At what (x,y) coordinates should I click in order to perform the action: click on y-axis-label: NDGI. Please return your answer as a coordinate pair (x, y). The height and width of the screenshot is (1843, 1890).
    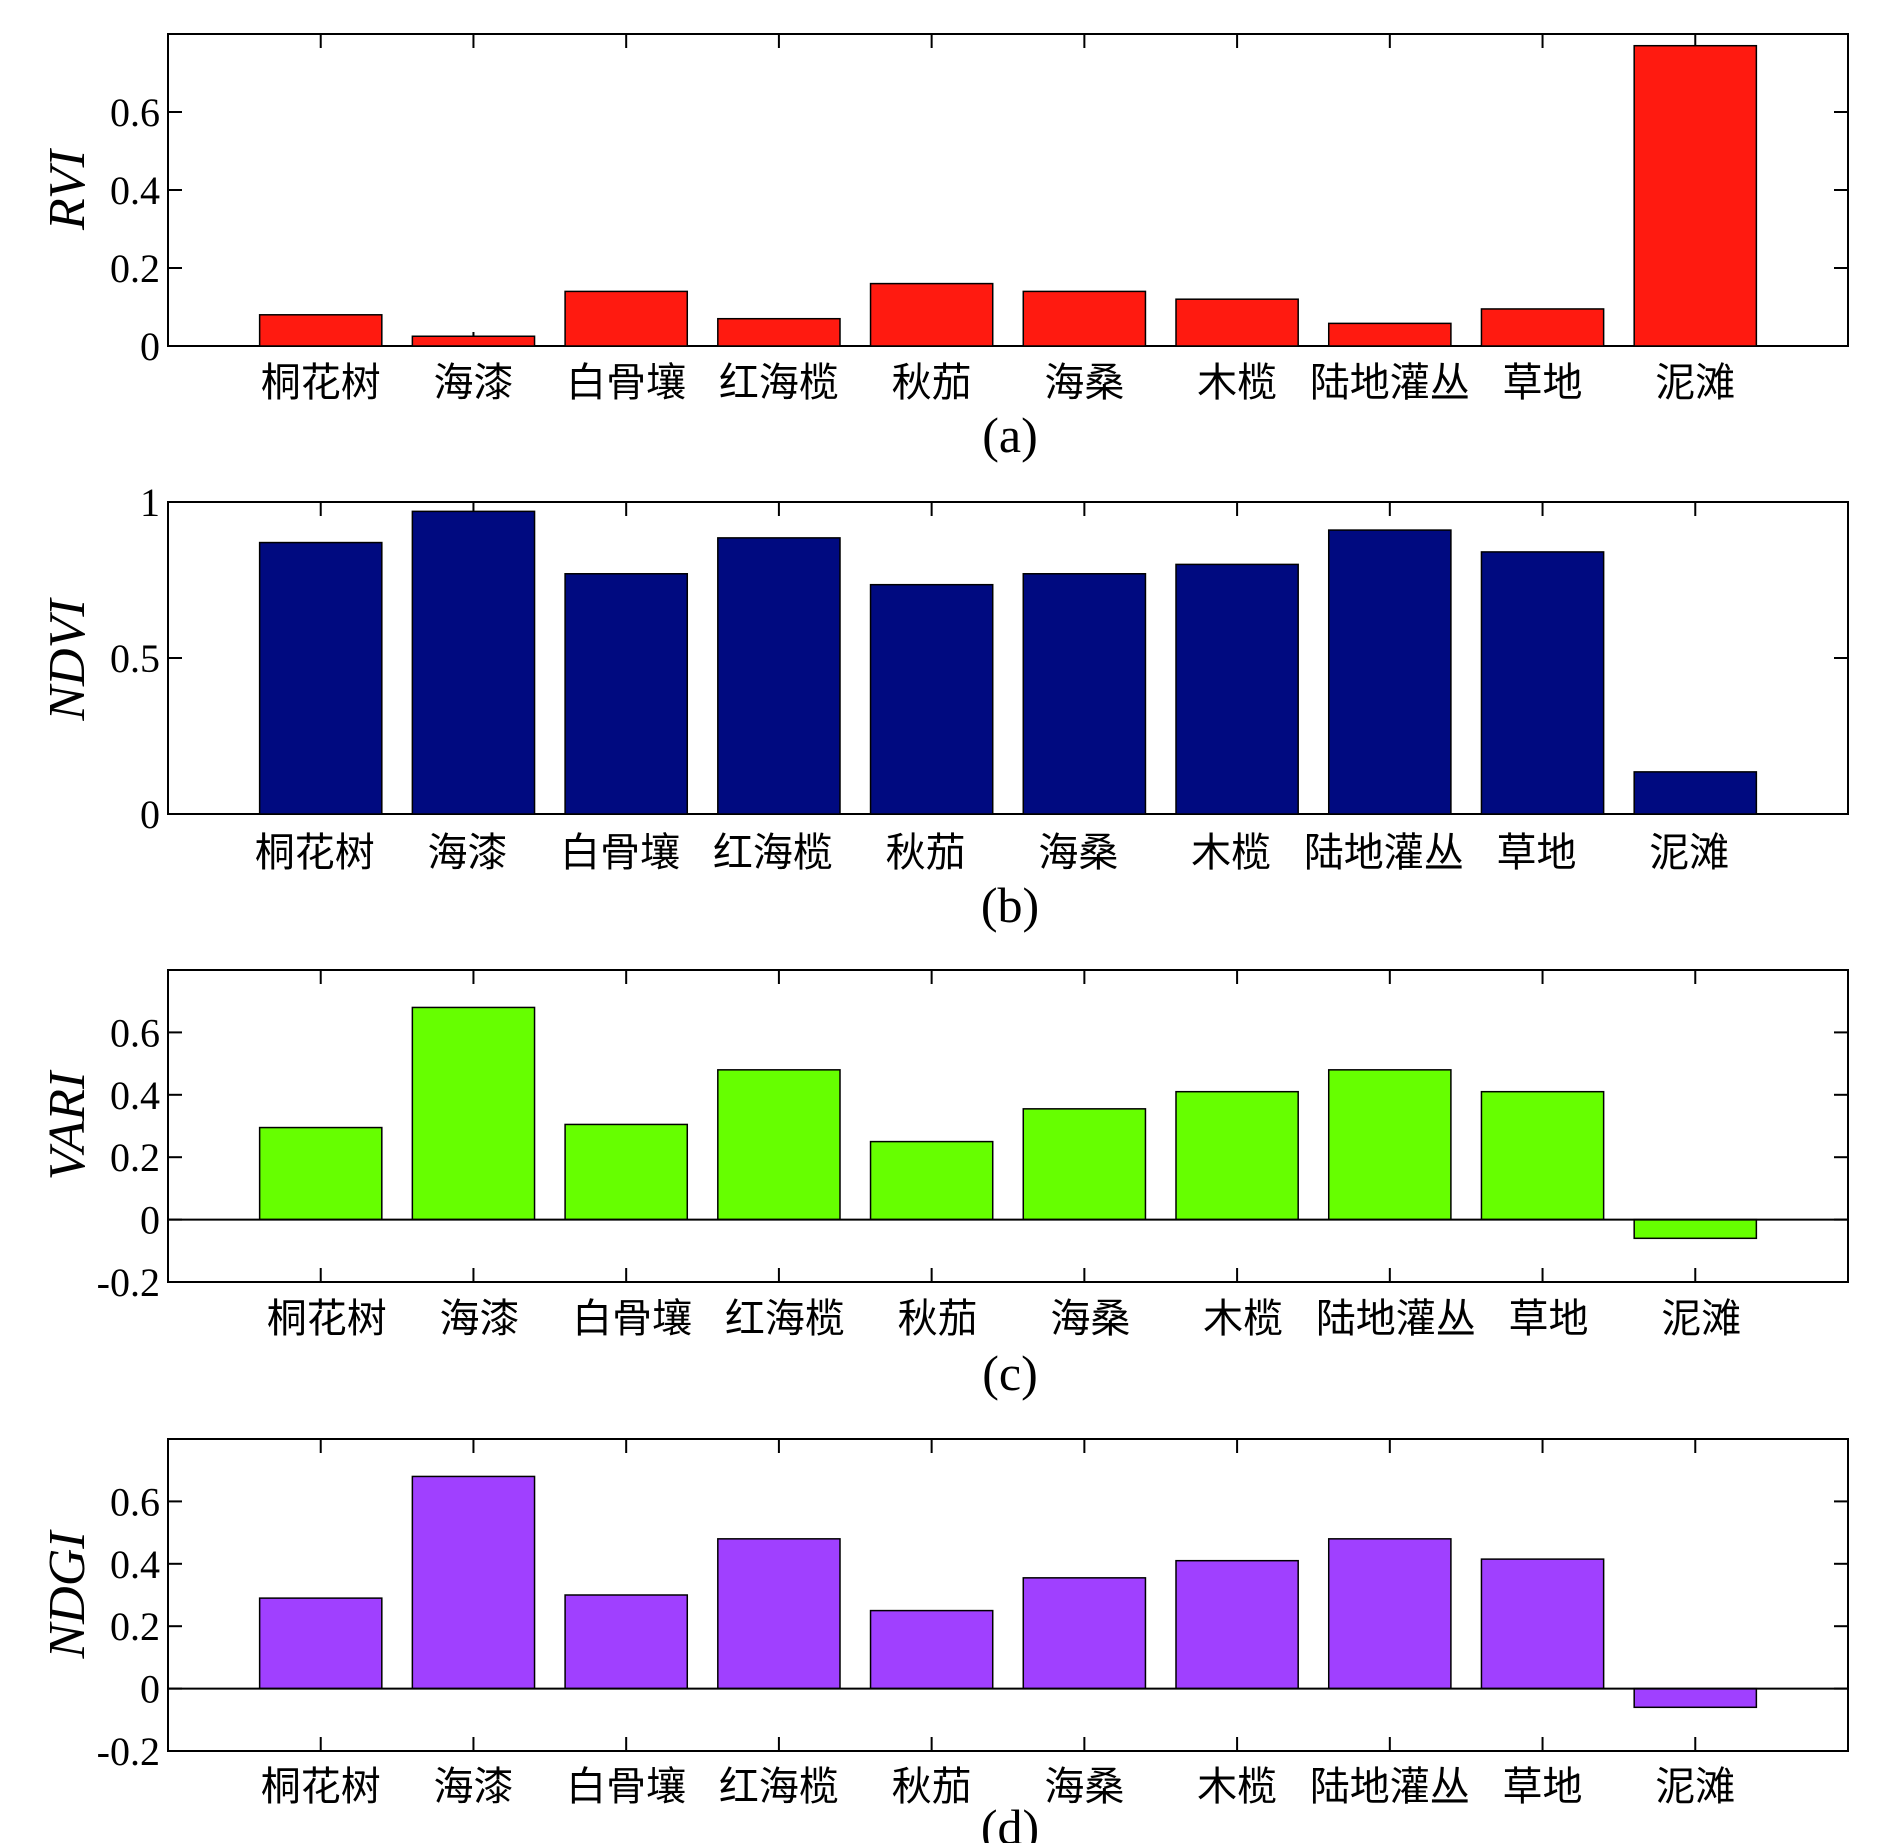
    Looking at the image, I should click on (67, 1594).